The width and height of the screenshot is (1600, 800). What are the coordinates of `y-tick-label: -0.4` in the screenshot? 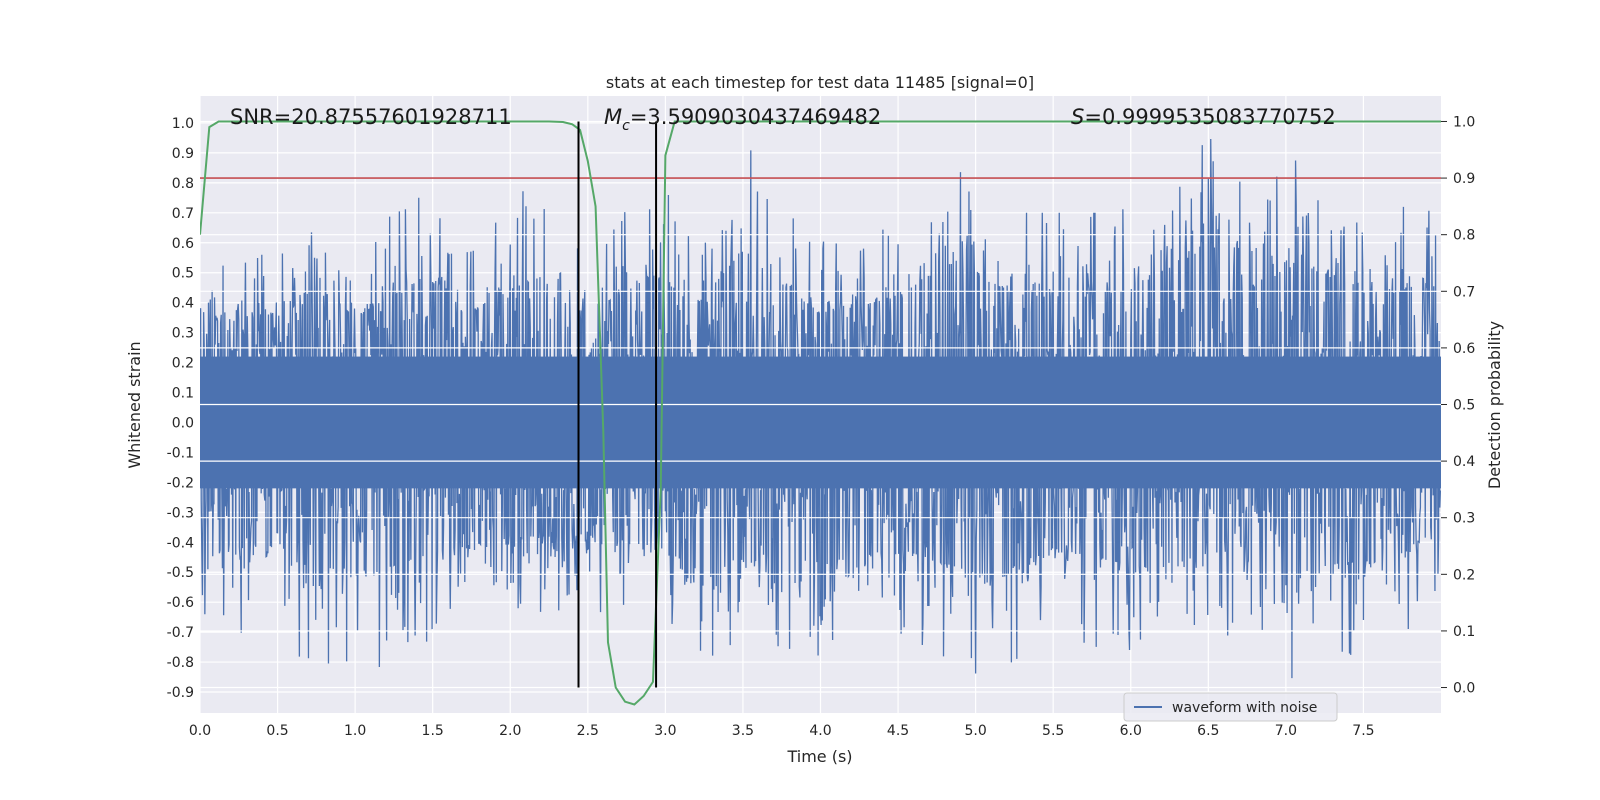 It's located at (180, 543).